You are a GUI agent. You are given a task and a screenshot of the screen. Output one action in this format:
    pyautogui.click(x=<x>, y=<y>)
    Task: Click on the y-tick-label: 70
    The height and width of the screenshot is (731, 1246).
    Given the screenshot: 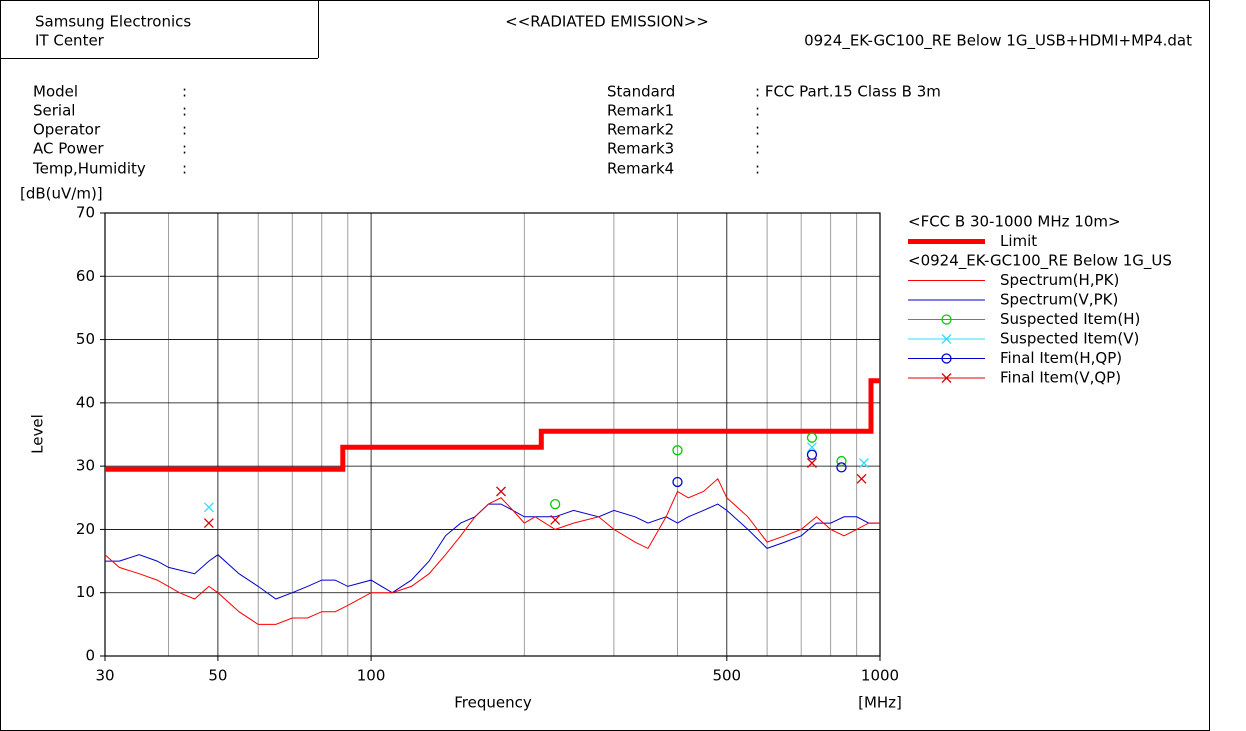 What is the action you would take?
    pyautogui.click(x=85, y=213)
    